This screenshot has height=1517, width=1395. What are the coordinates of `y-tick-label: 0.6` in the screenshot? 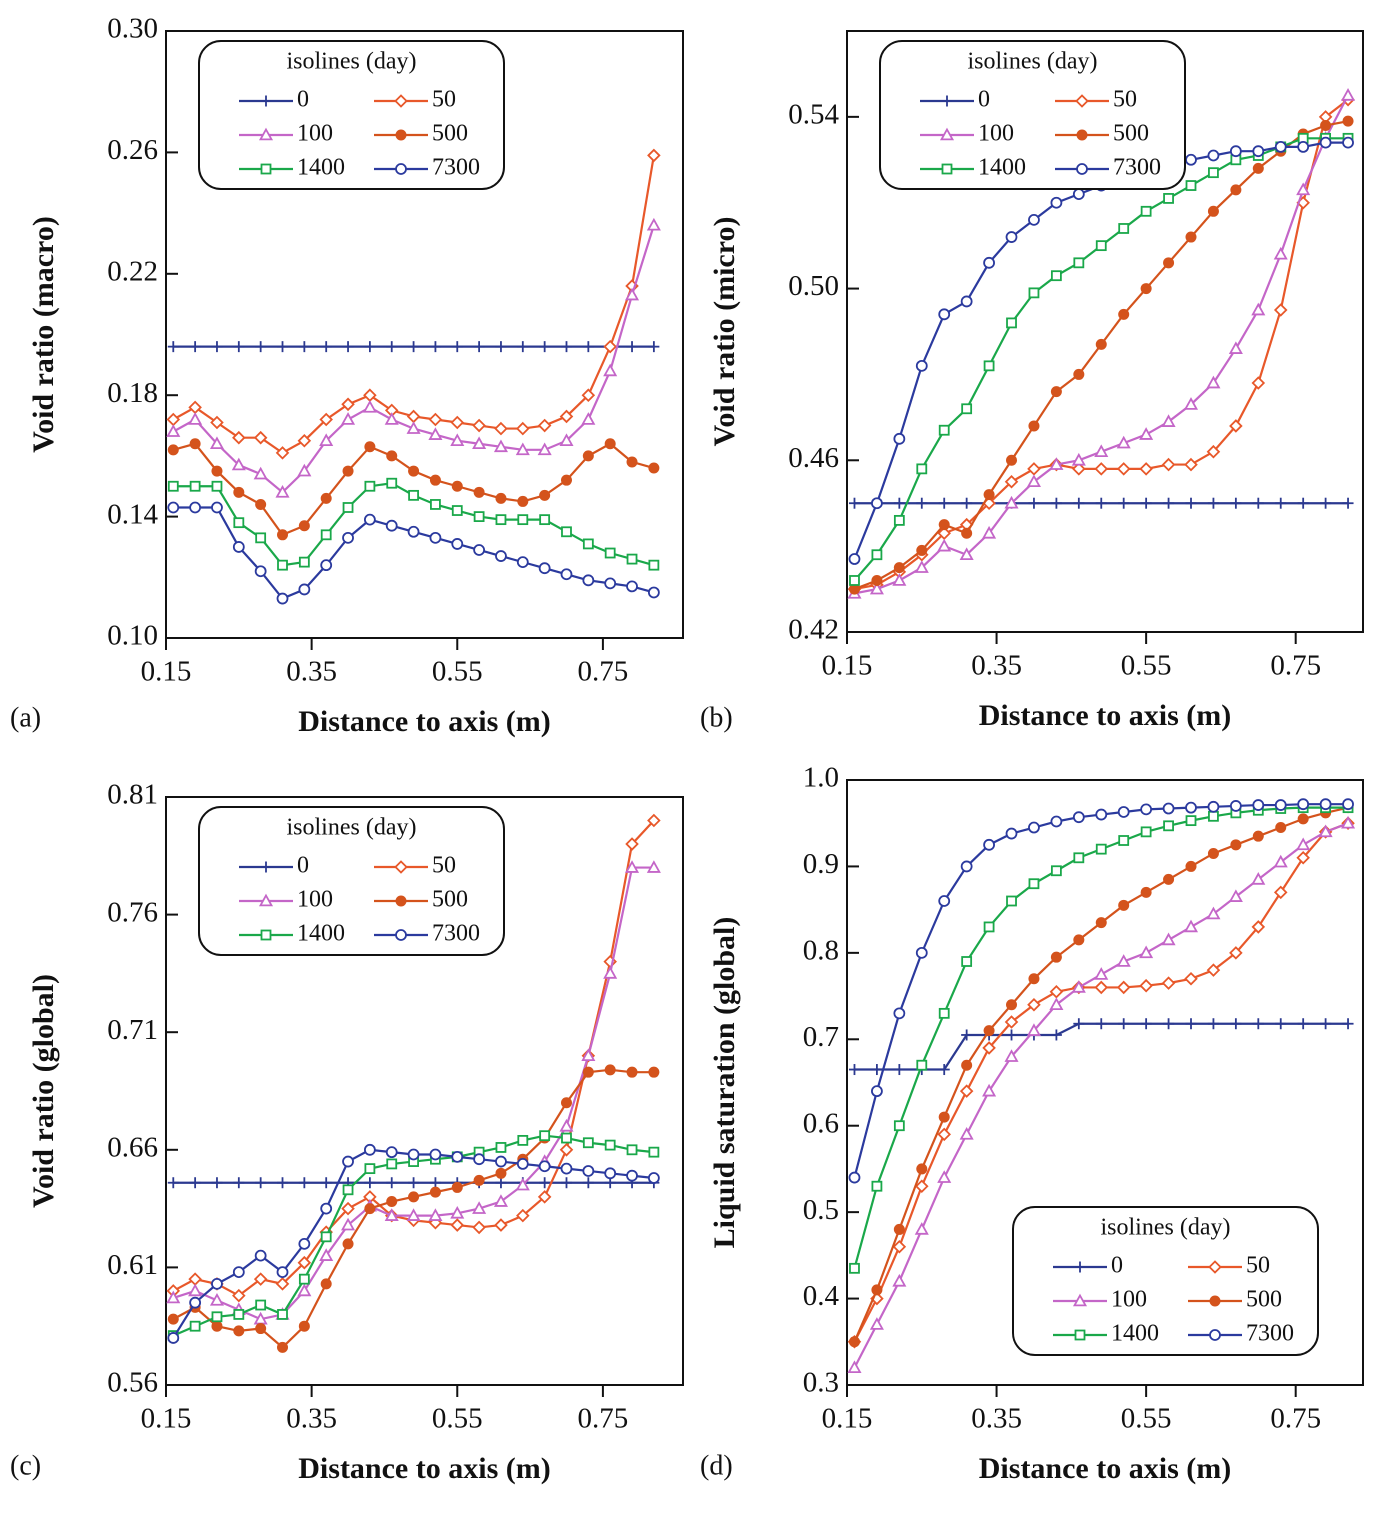 It's located at (821, 1123).